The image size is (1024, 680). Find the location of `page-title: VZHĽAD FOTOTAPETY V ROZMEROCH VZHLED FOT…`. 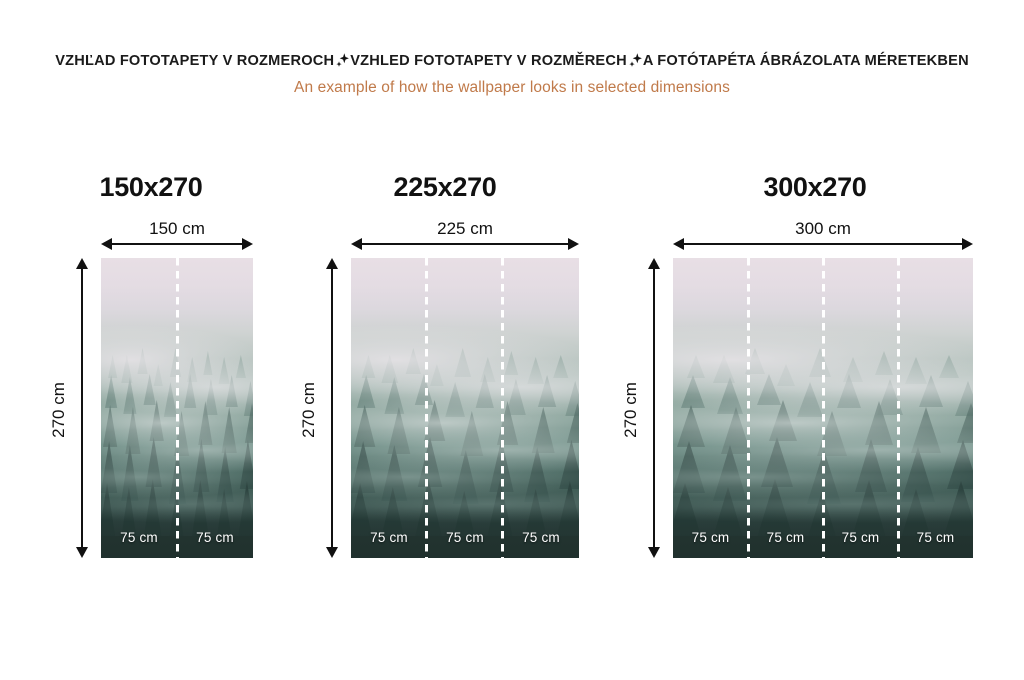

page-title: VZHĽAD FOTOTAPETY V ROZMEROCH VZHLED FOT… is located at coordinates (512, 61).